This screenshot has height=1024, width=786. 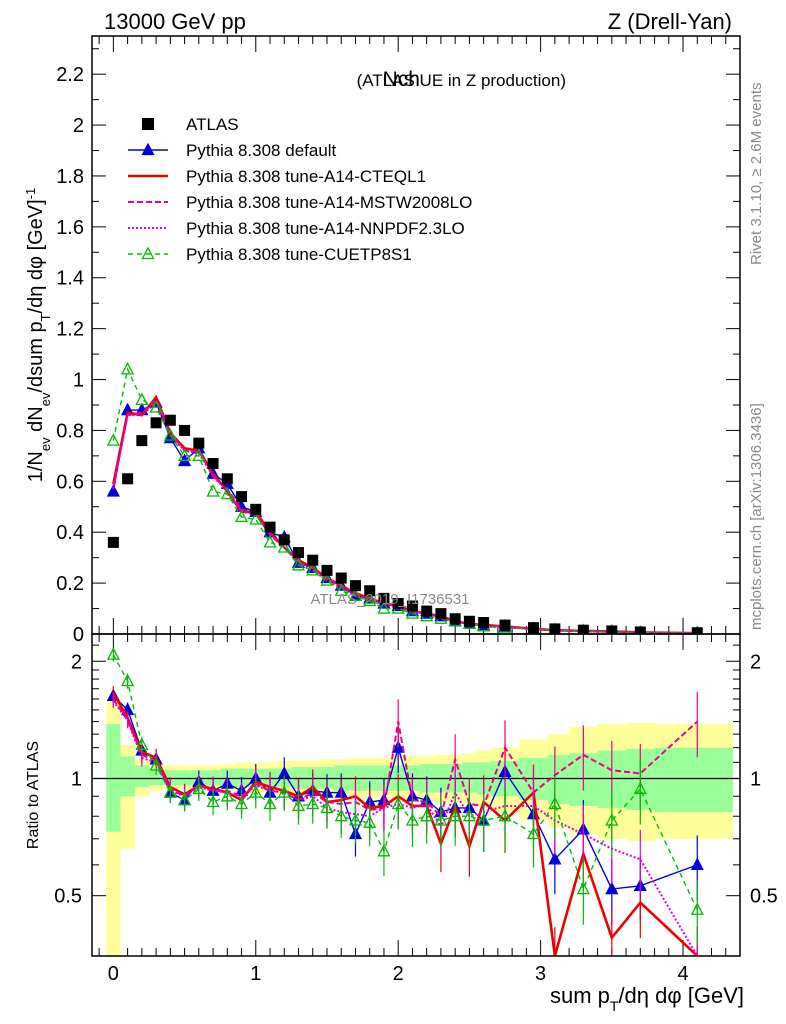 What do you see at coordinates (30, 194) in the screenshot?
I see `y-label-sup: -1` at bounding box center [30, 194].